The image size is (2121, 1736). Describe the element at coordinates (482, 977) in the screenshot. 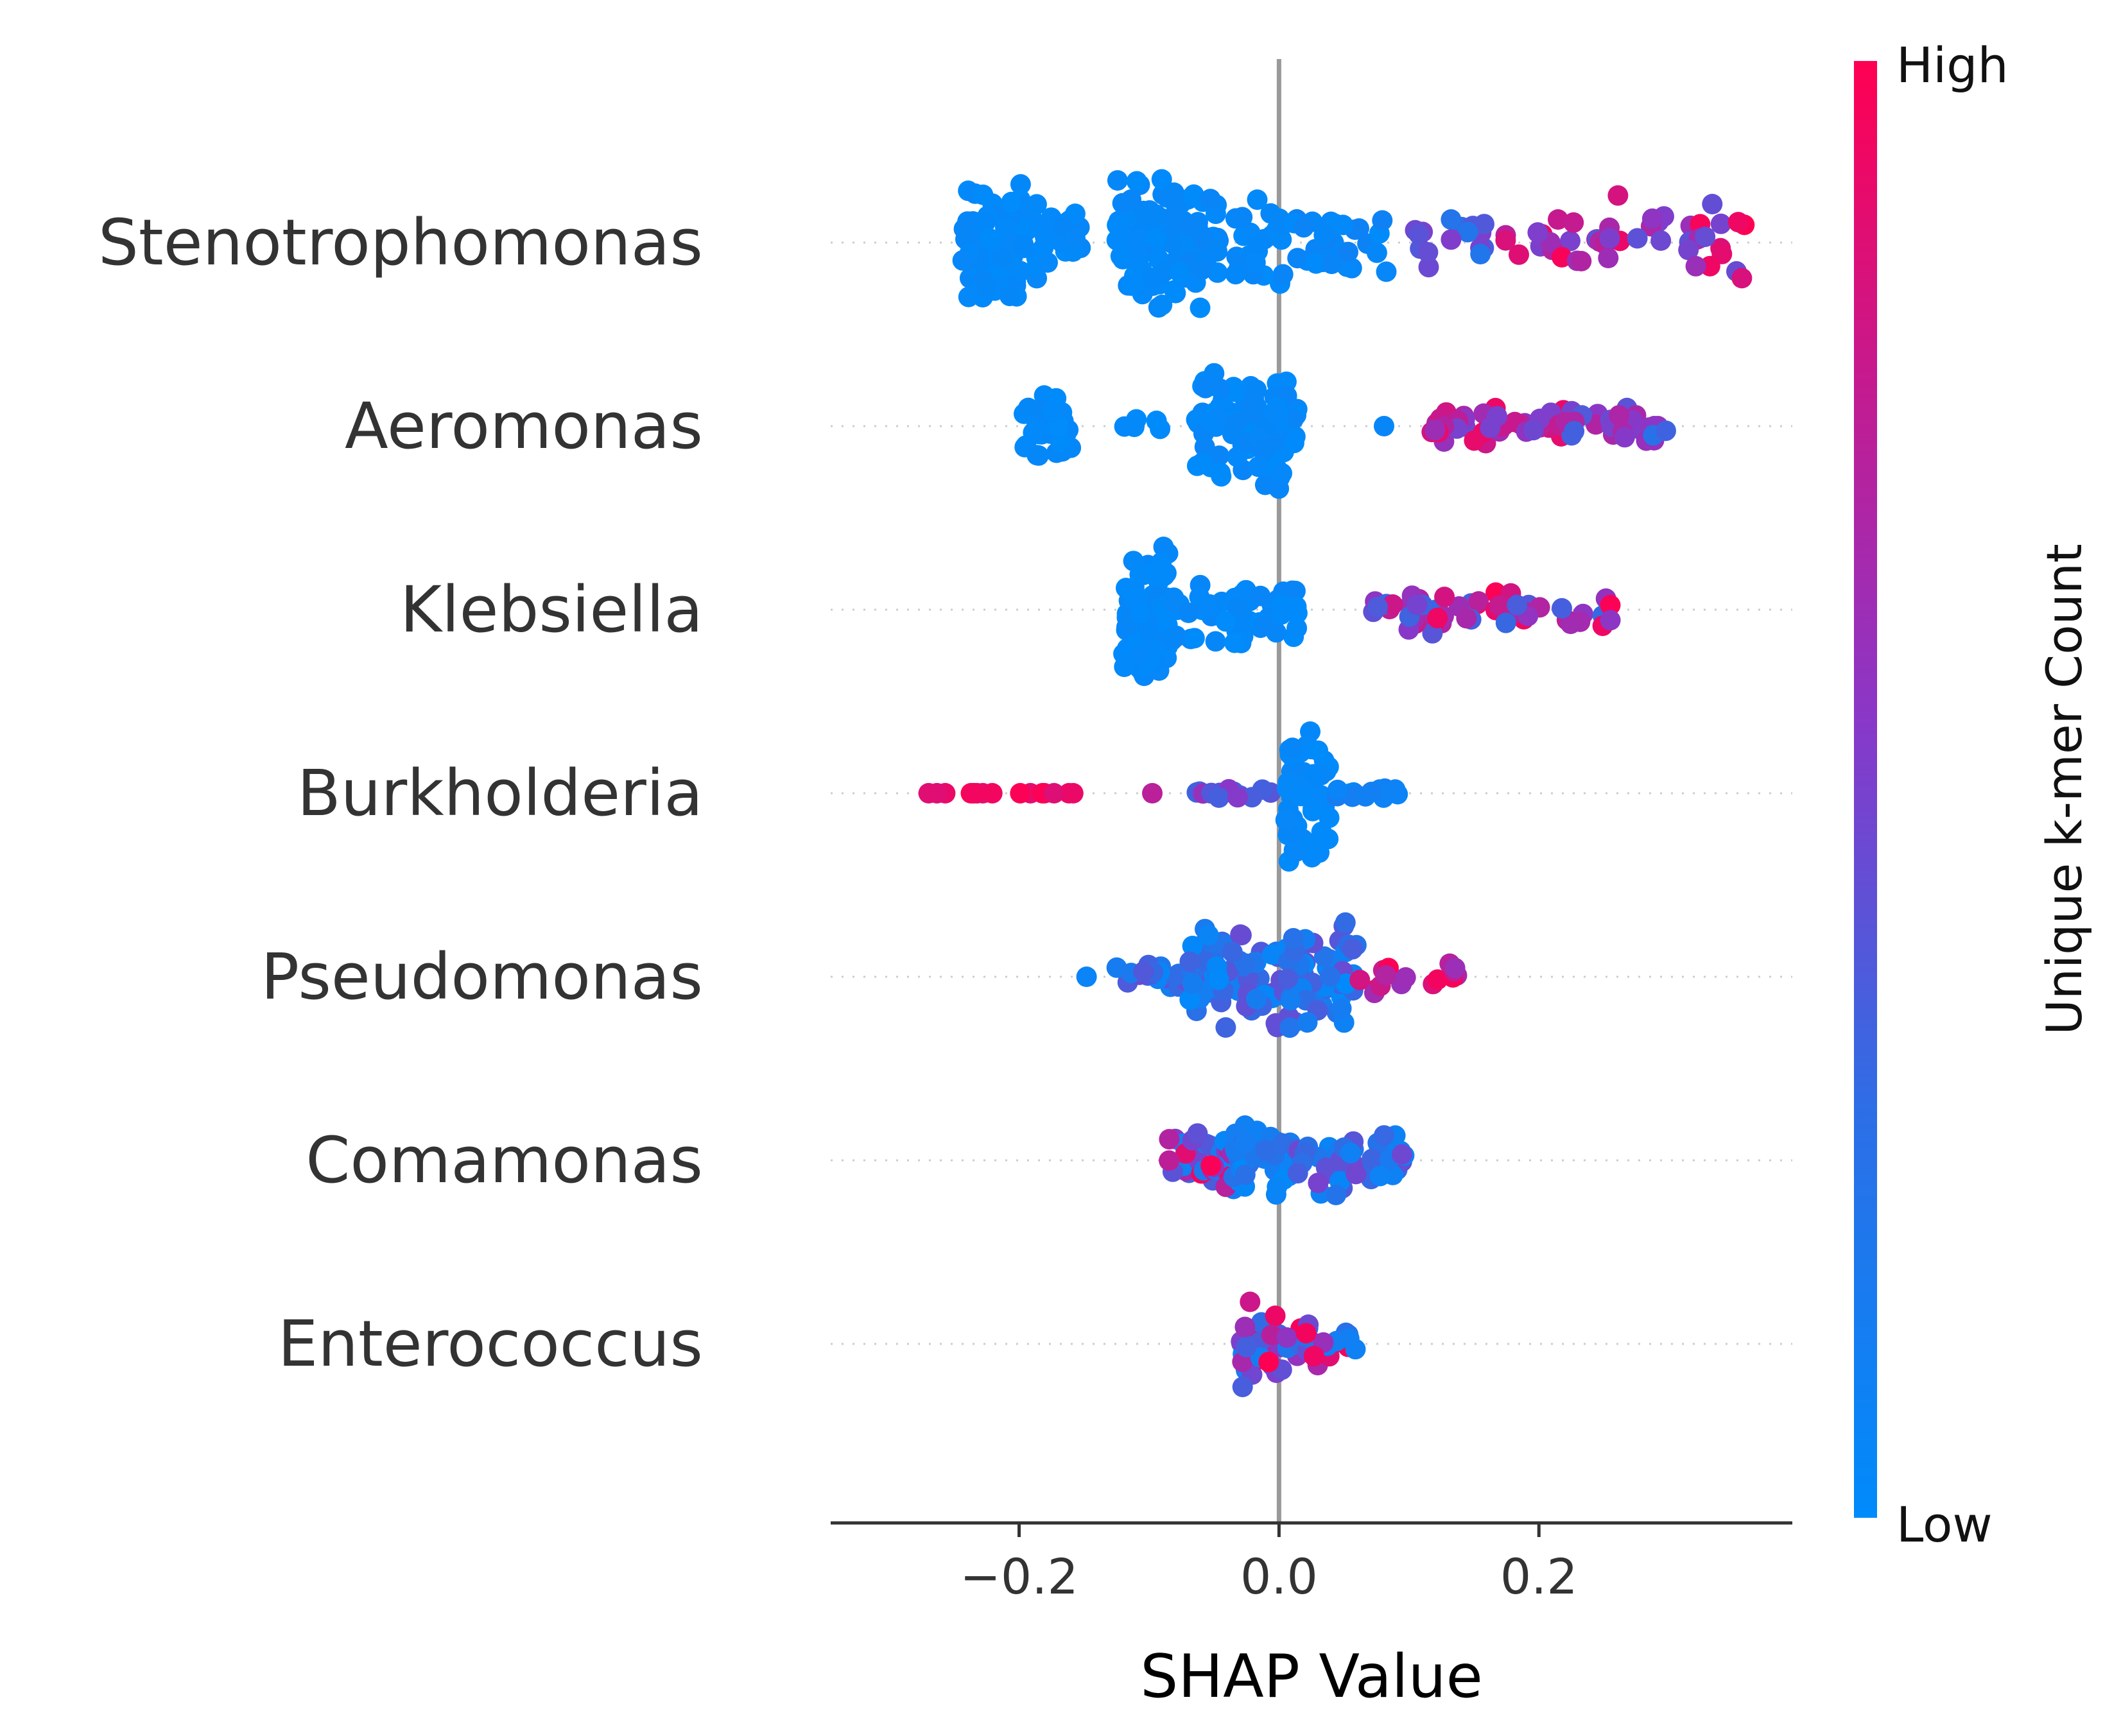

I see `feature-label-pseudomonas: Pseudomonas` at that location.